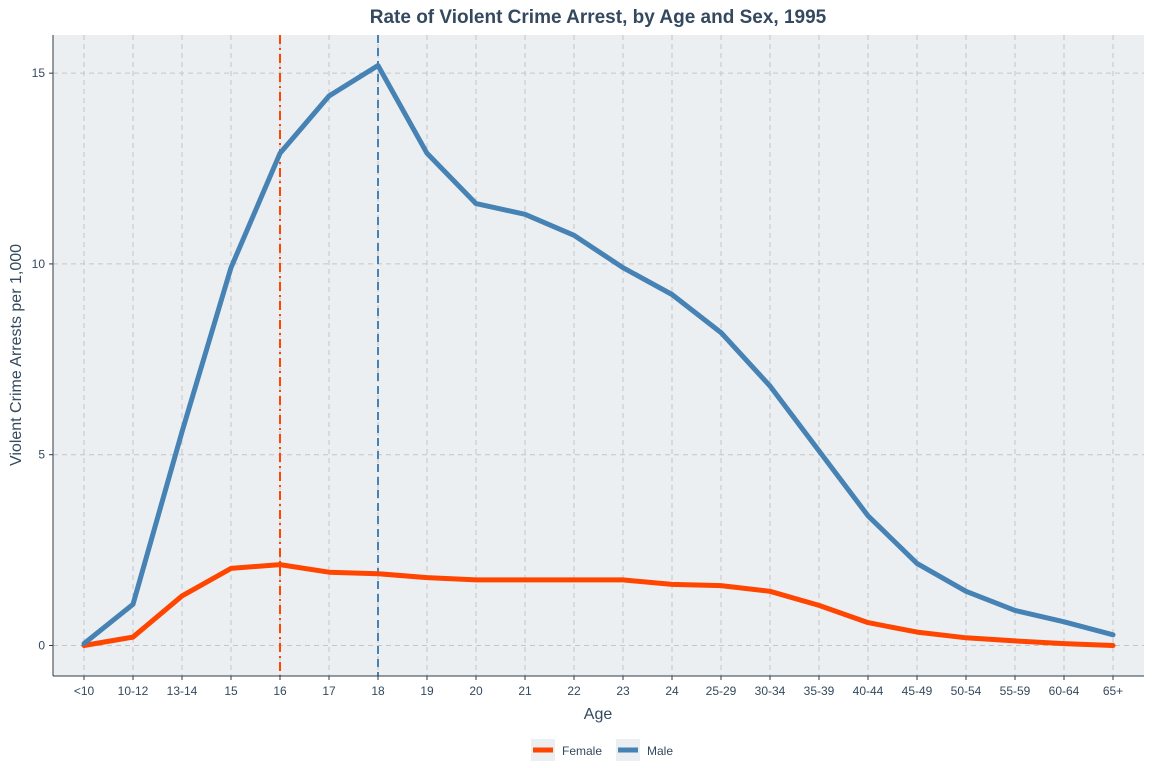 This screenshot has height=768, width=1152. Describe the element at coordinates (660, 751) in the screenshot. I see `legend-label-male: Male` at that location.